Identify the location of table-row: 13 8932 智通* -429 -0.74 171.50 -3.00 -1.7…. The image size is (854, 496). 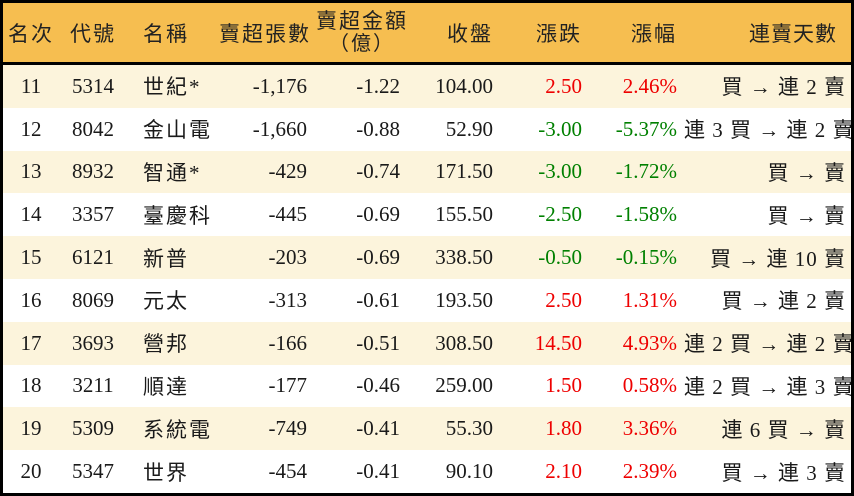
(427, 172).